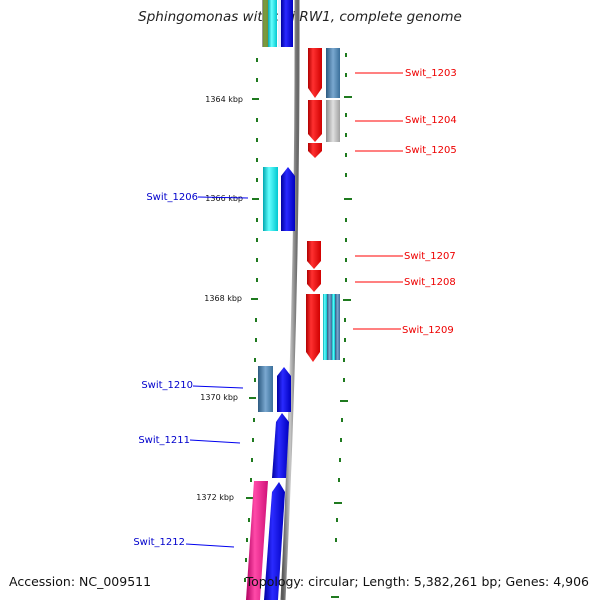 This screenshot has width=600, height=600. I want to click on gene-label-swit-1204: Swit_1204, so click(431, 120).